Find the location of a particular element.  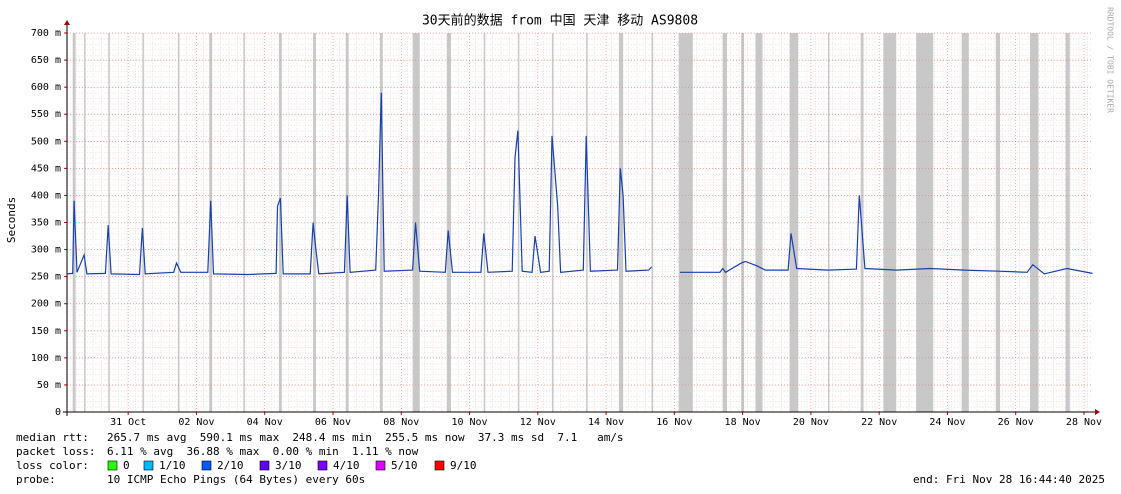

x-tick-label: 28 Nov is located at coordinates (1084, 422).